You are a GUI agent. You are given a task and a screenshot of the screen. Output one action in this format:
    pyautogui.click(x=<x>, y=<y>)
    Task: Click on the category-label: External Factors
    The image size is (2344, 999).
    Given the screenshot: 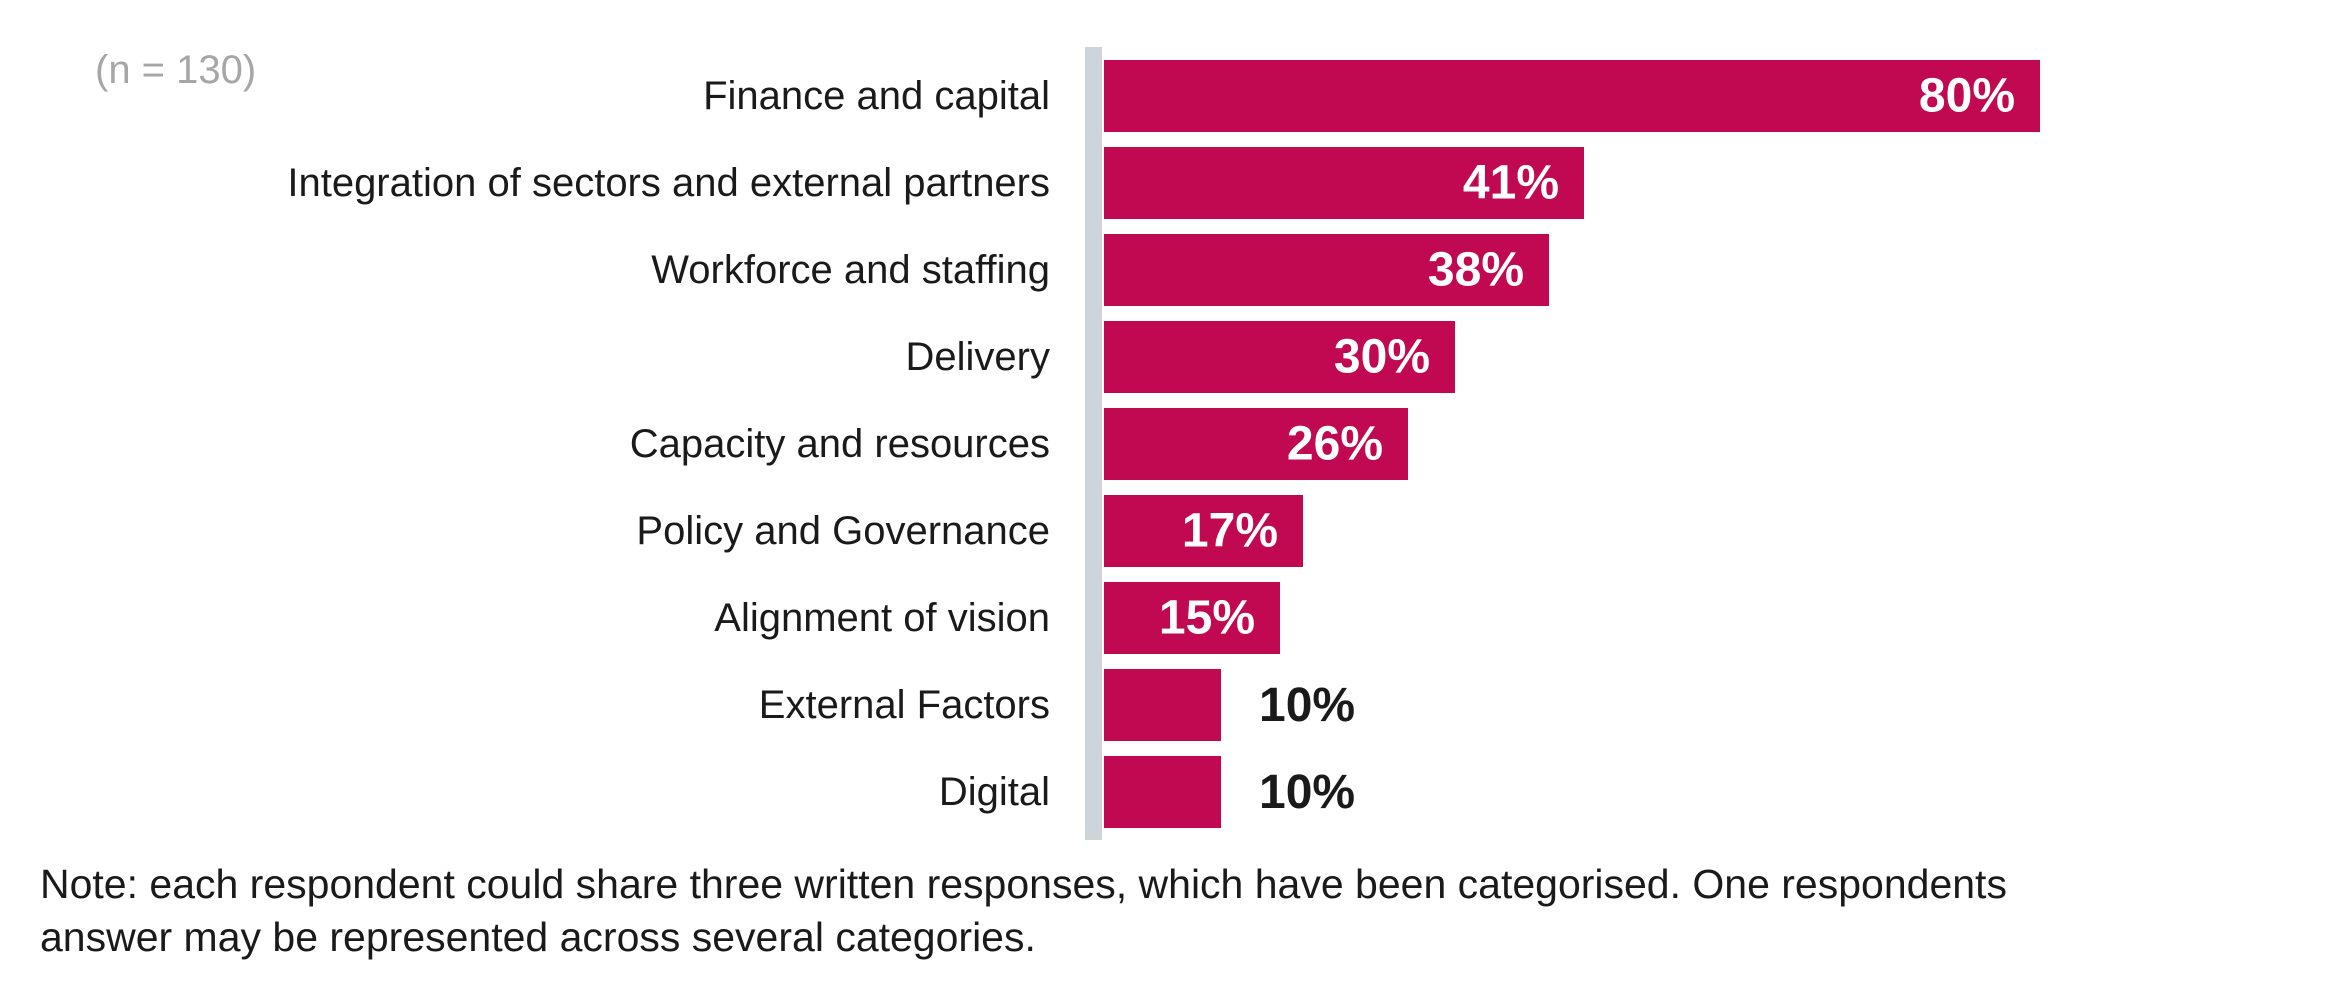 What is the action you would take?
    pyautogui.click(x=904, y=704)
    